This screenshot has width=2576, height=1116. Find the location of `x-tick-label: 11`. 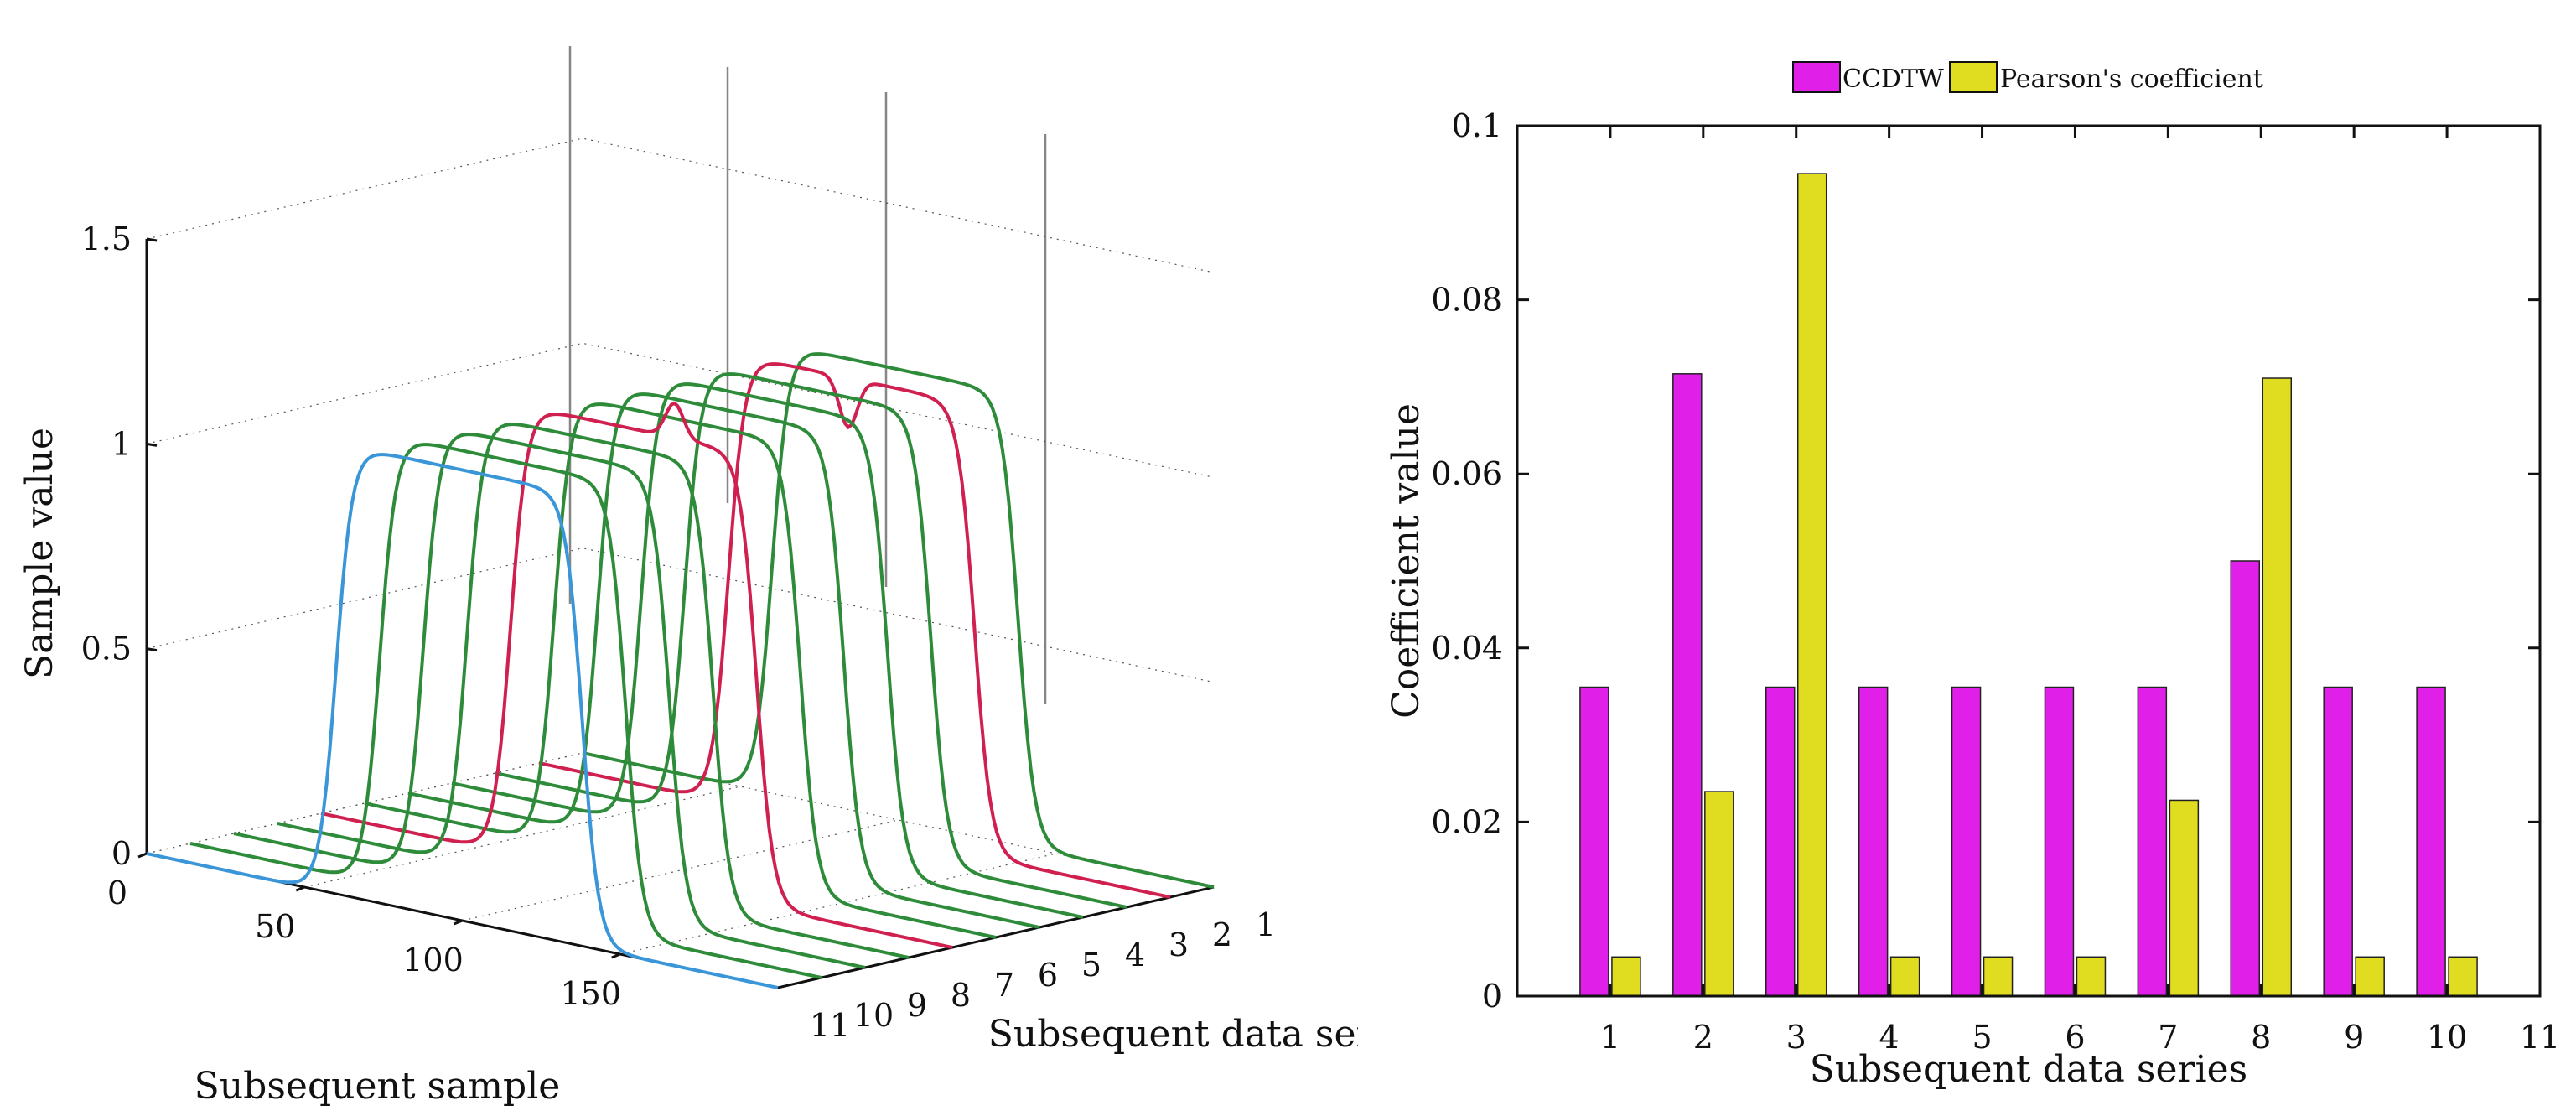

x-tick-label: 11 is located at coordinates (2540, 1037).